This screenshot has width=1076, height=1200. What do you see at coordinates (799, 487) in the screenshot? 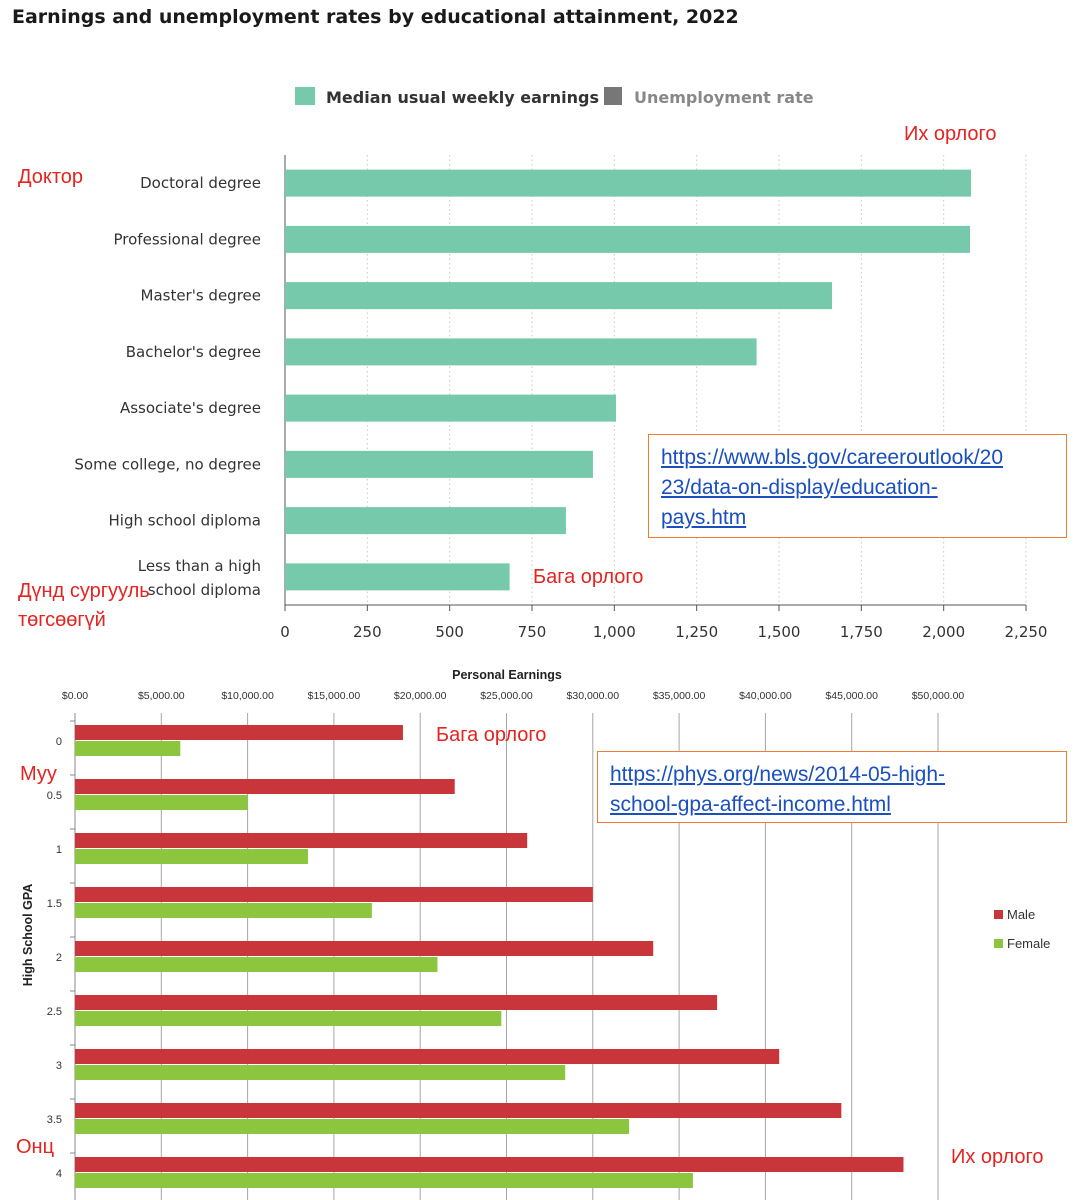
I see `bls-link-line-2: 23/data-on-display/education-` at bounding box center [799, 487].